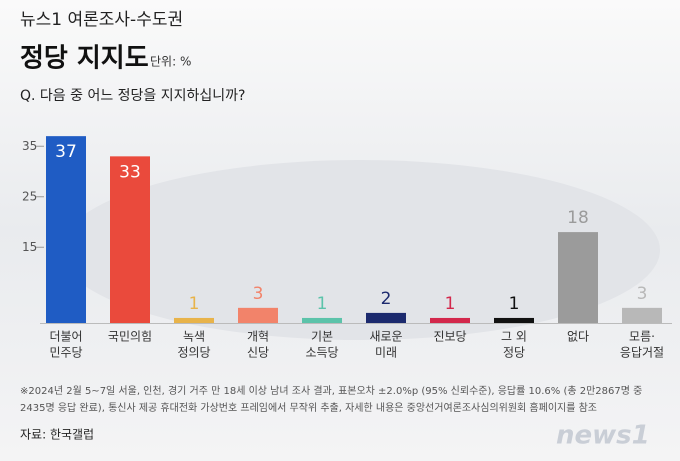 The width and height of the screenshot is (680, 461). Describe the element at coordinates (385, 337) in the screenshot. I see `x-tick-label: 새로운` at that location.